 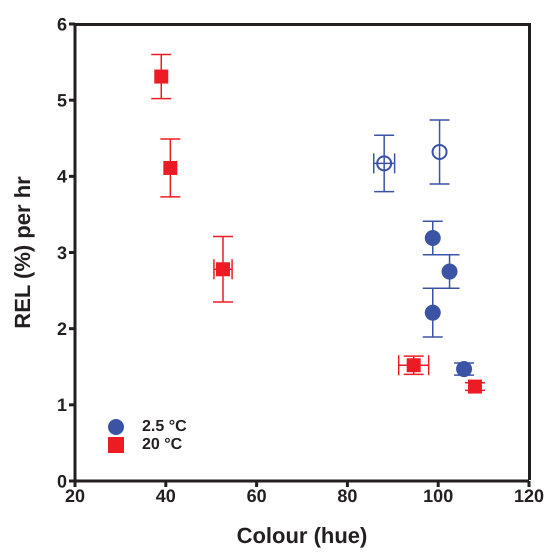 What do you see at coordinates (75, 496) in the screenshot?
I see `x-tick-label: 20` at bounding box center [75, 496].